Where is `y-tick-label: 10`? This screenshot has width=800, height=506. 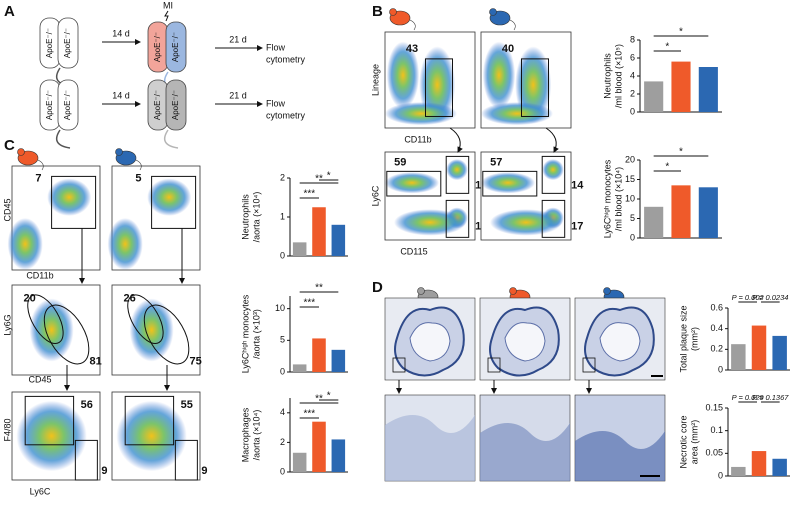 y-tick-label: 10 is located at coordinates (280, 308).